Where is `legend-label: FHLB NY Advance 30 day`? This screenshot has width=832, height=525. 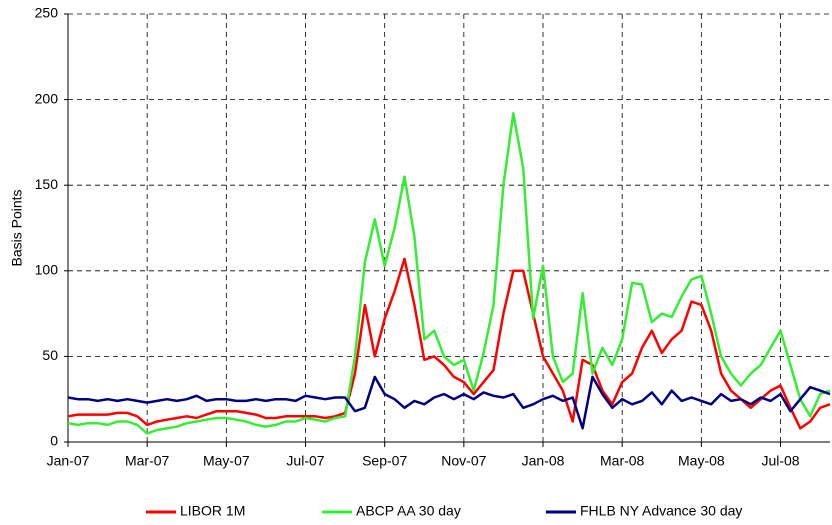 legend-label: FHLB NY Advance 30 day is located at coordinates (661, 511).